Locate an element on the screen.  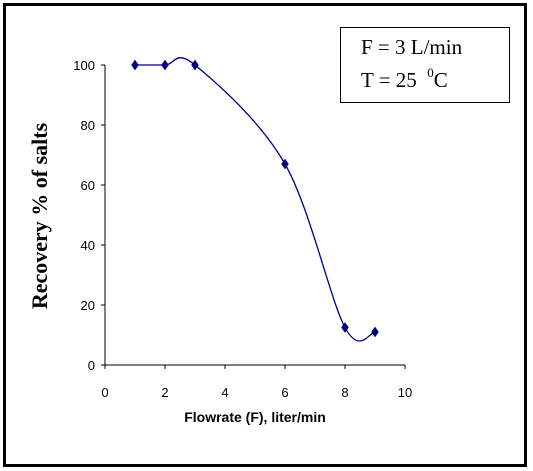
annotation-line-2-prefix: T = 25 is located at coordinates (394, 80).